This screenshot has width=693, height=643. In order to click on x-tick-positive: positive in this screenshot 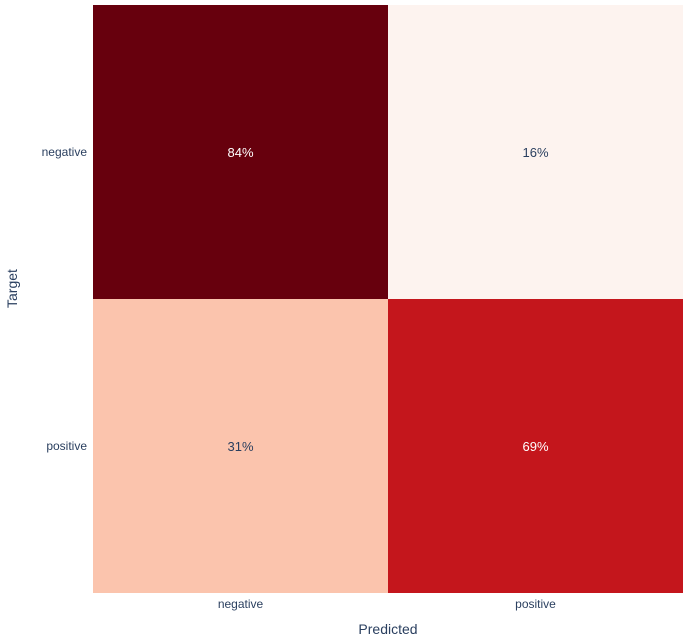, I will do `click(535, 604)`.